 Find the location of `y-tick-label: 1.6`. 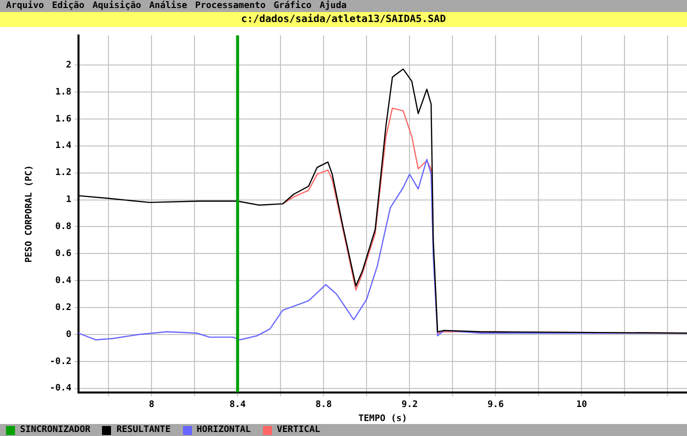

y-tick-label: 1.6 is located at coordinates (63, 119).